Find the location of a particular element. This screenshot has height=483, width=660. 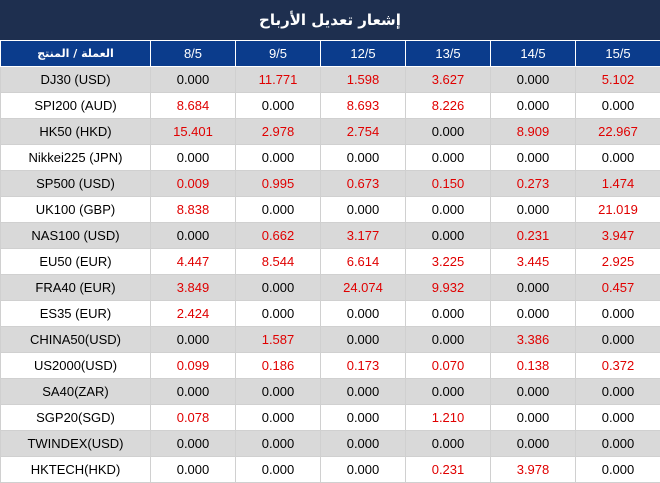

value-cell: 3.177 is located at coordinates (363, 235).